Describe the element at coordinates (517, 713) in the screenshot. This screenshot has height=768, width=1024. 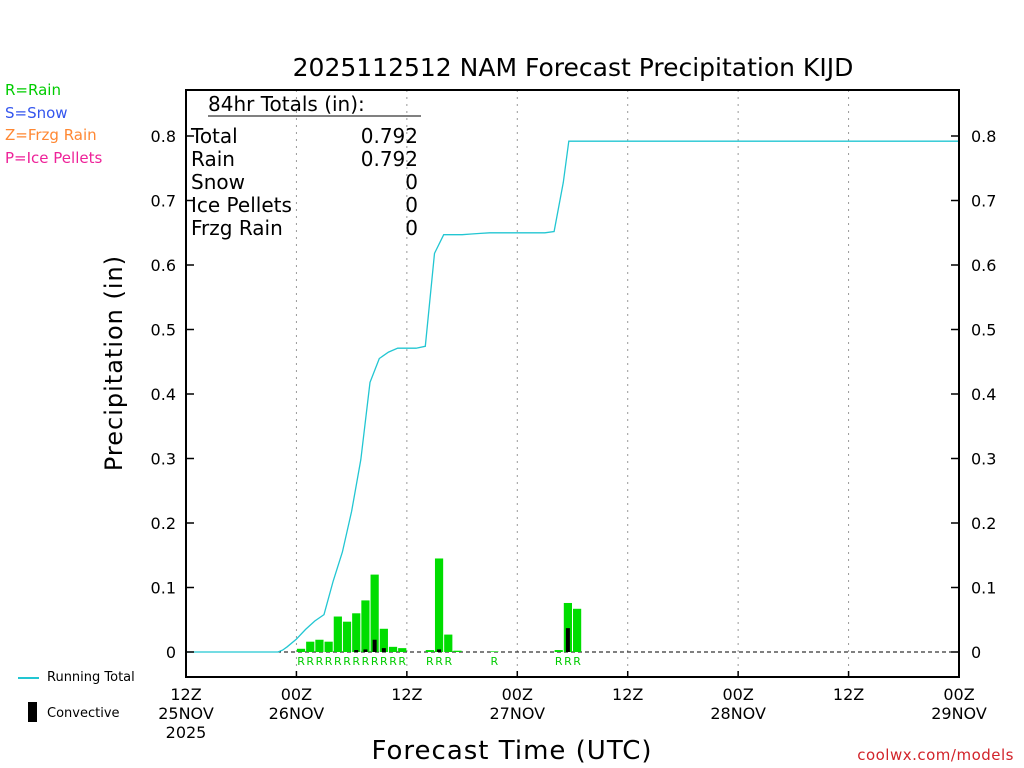
I see `x-tick-date: 27NOV` at that location.